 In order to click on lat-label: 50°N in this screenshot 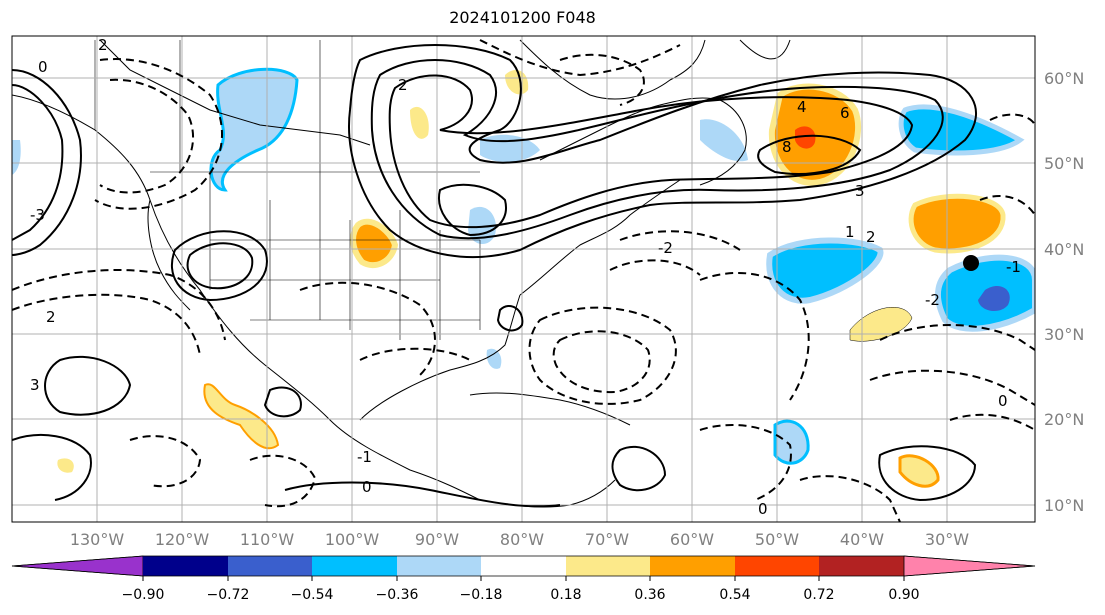, I will do `click(1064, 163)`.